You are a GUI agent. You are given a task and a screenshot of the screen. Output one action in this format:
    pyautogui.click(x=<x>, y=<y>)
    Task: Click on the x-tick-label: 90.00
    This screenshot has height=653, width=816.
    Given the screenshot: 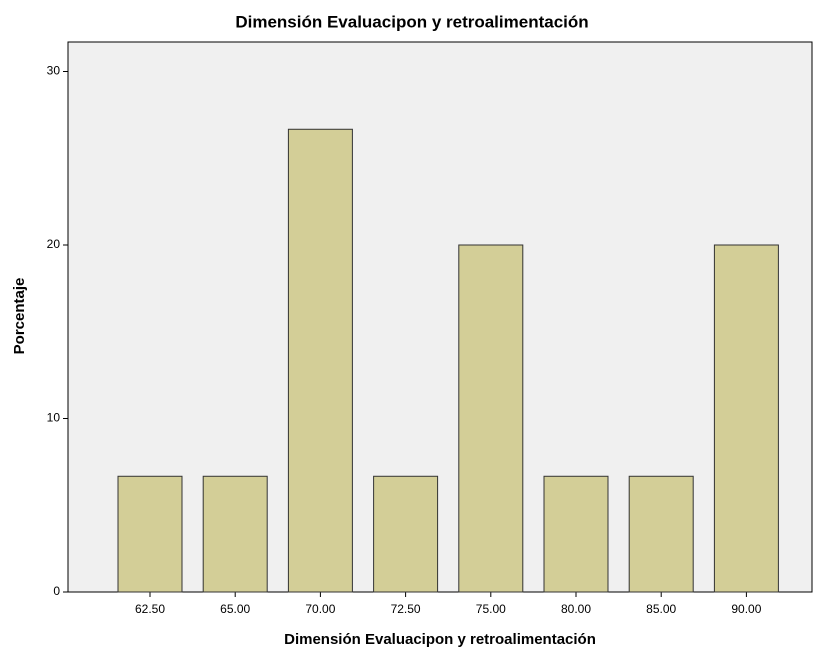 What is the action you would take?
    pyautogui.click(x=746, y=609)
    